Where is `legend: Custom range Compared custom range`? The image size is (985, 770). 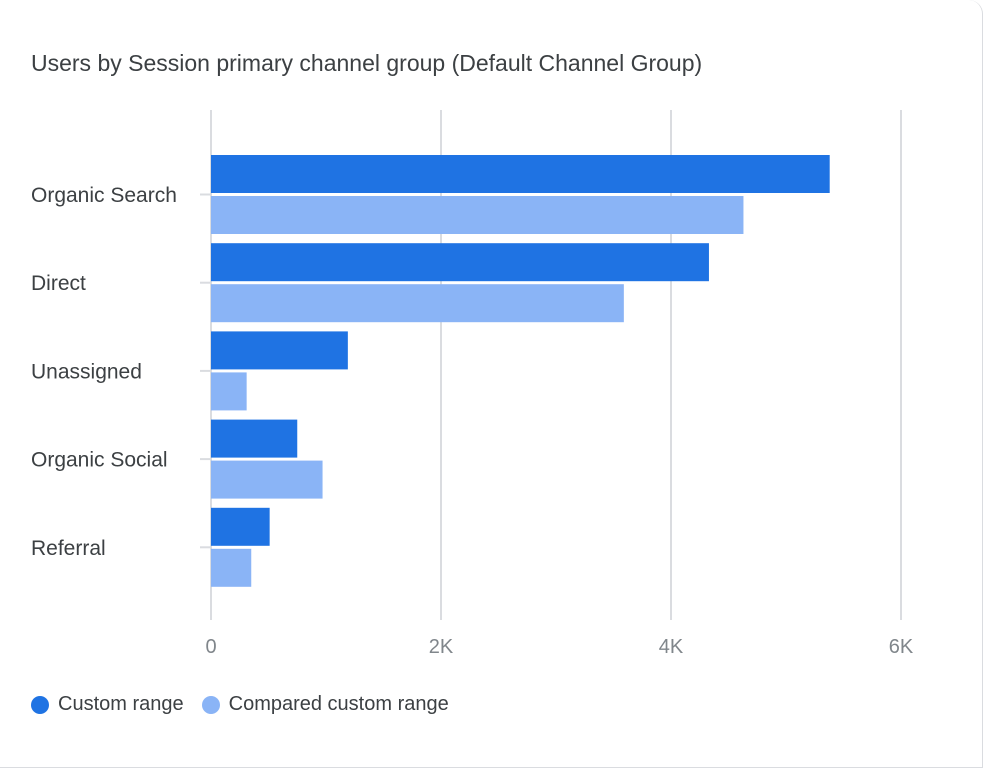 legend: Custom range Compared custom range is located at coordinates (249, 704).